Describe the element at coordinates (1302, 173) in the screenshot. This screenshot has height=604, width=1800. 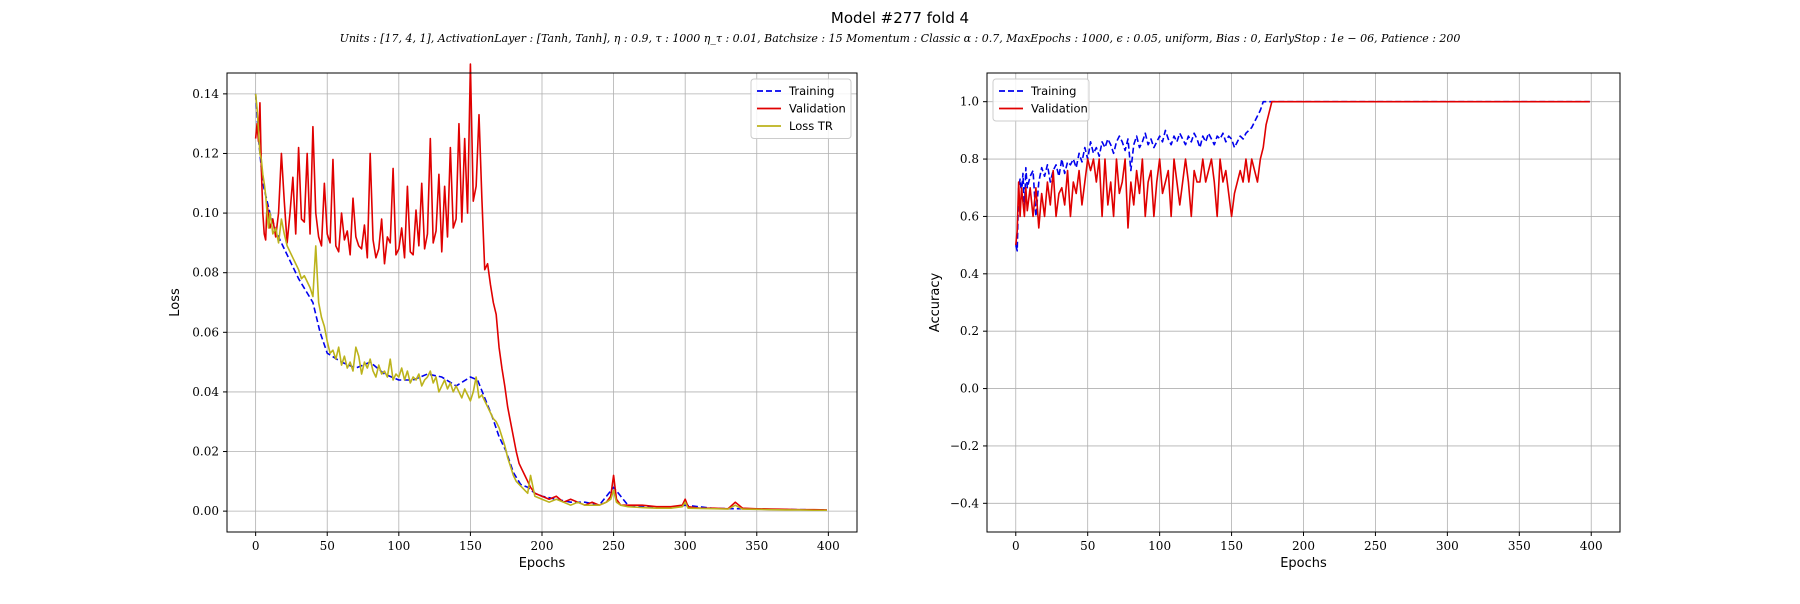
I see `series-line-validation` at that location.